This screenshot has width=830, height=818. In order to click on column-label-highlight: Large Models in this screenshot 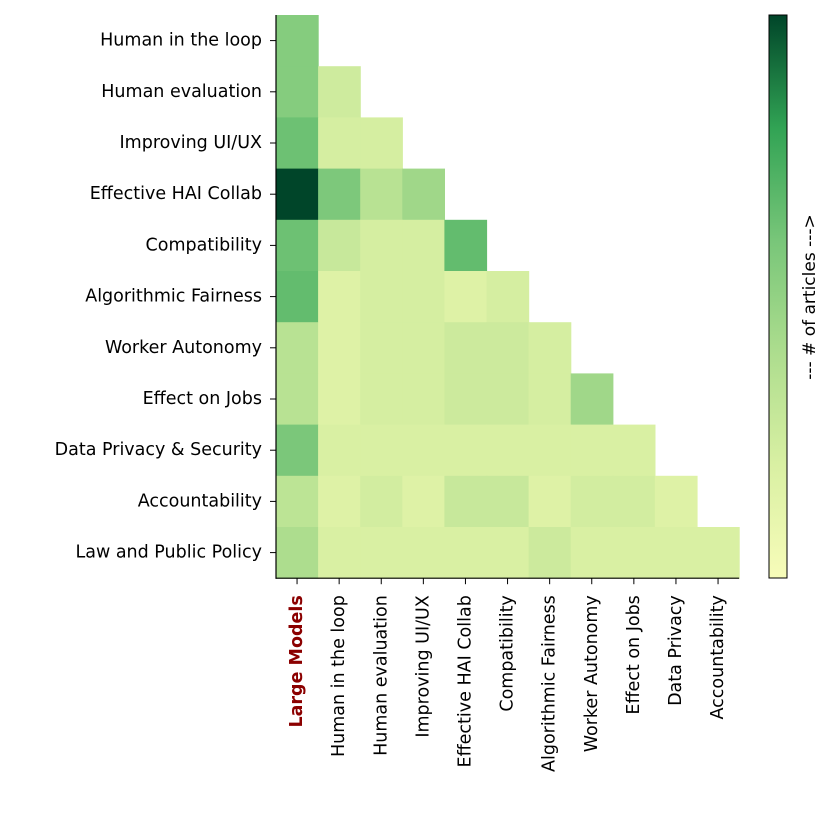, I will do `click(297, 661)`.